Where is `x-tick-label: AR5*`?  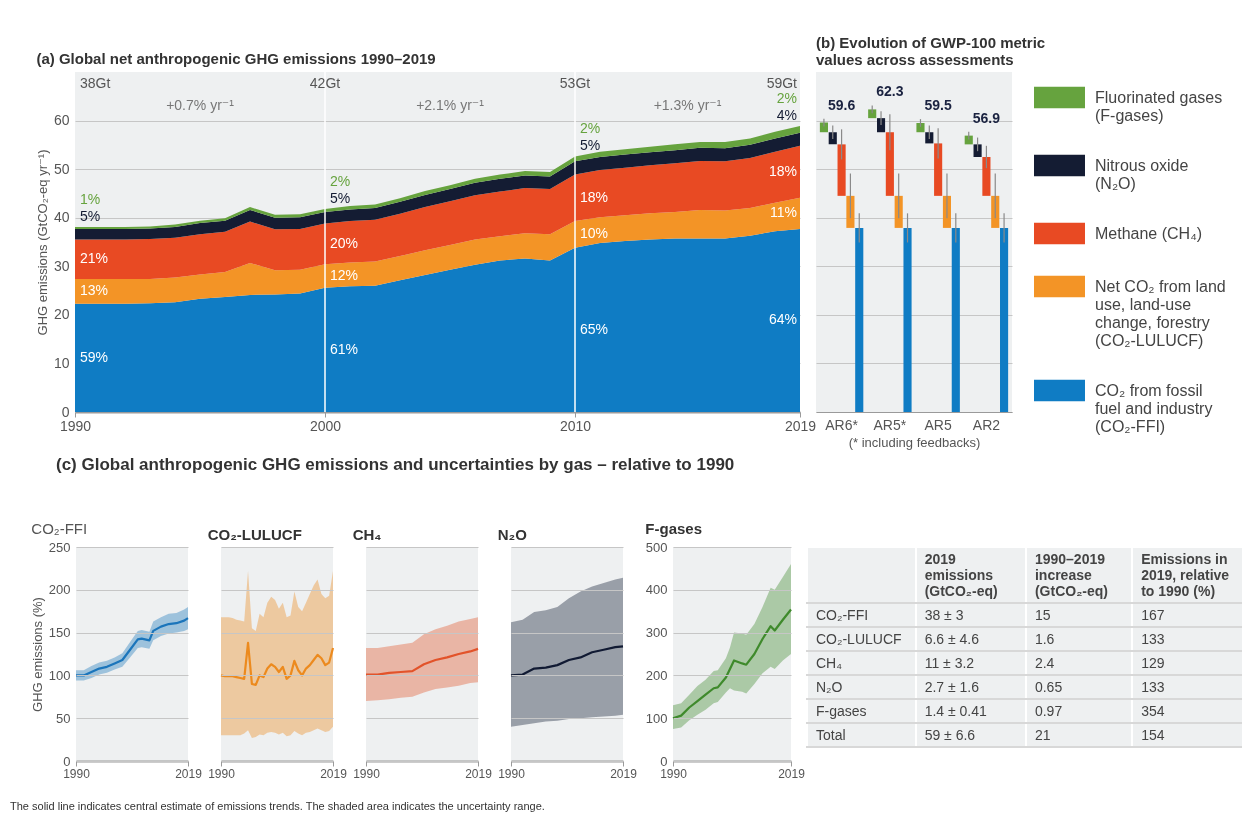
x-tick-label: AR5* is located at coordinates (890, 424).